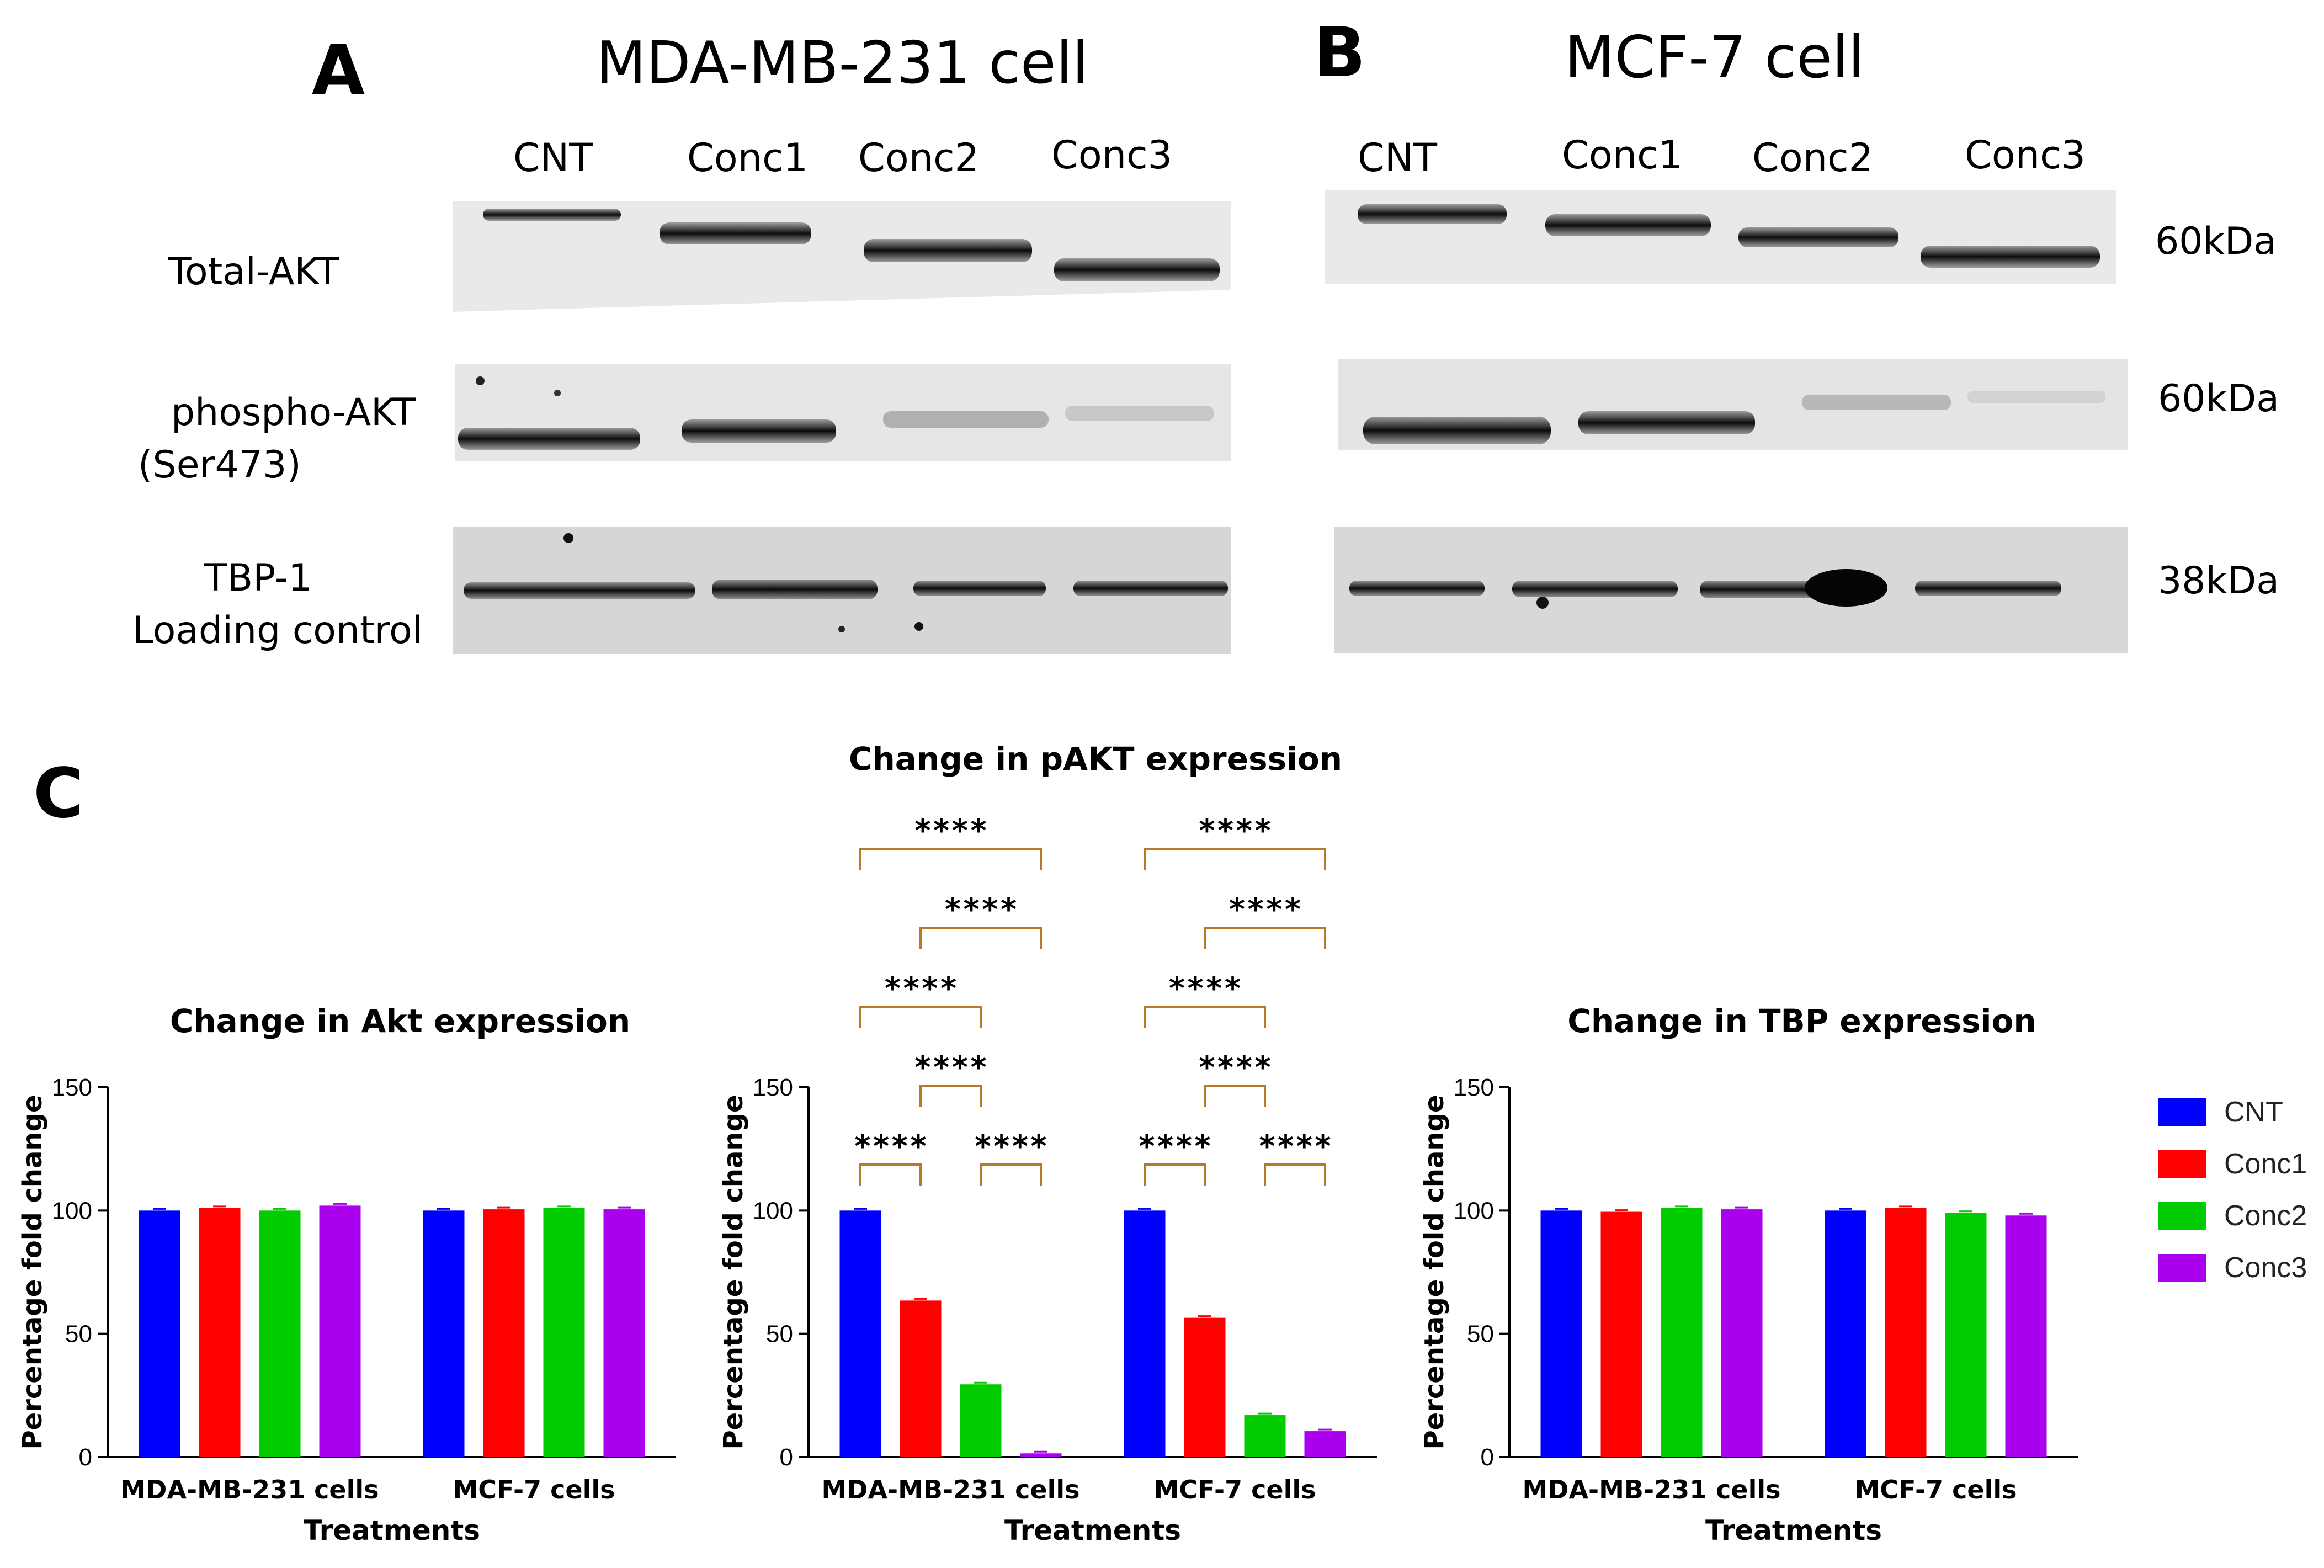  What do you see at coordinates (2265, 1216) in the screenshot?
I see `legend-label-conc2: Conc2` at bounding box center [2265, 1216].